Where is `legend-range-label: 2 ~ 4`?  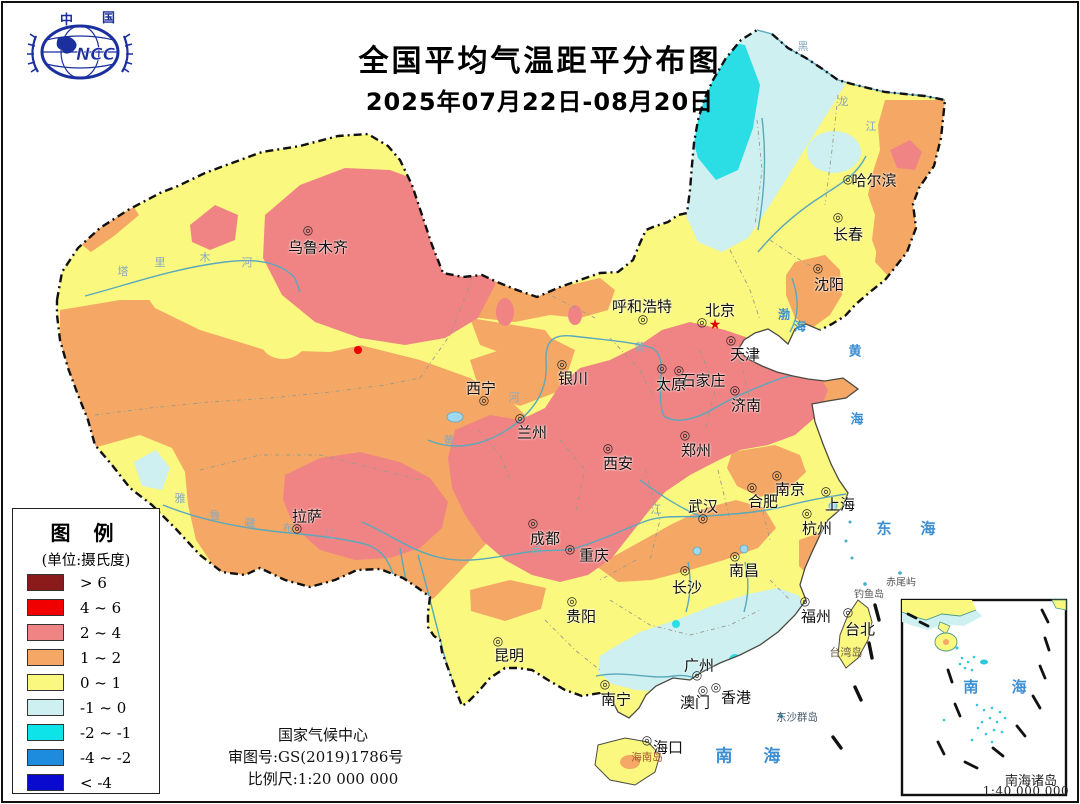 legend-range-label: 2 ~ 4 is located at coordinates (101, 632).